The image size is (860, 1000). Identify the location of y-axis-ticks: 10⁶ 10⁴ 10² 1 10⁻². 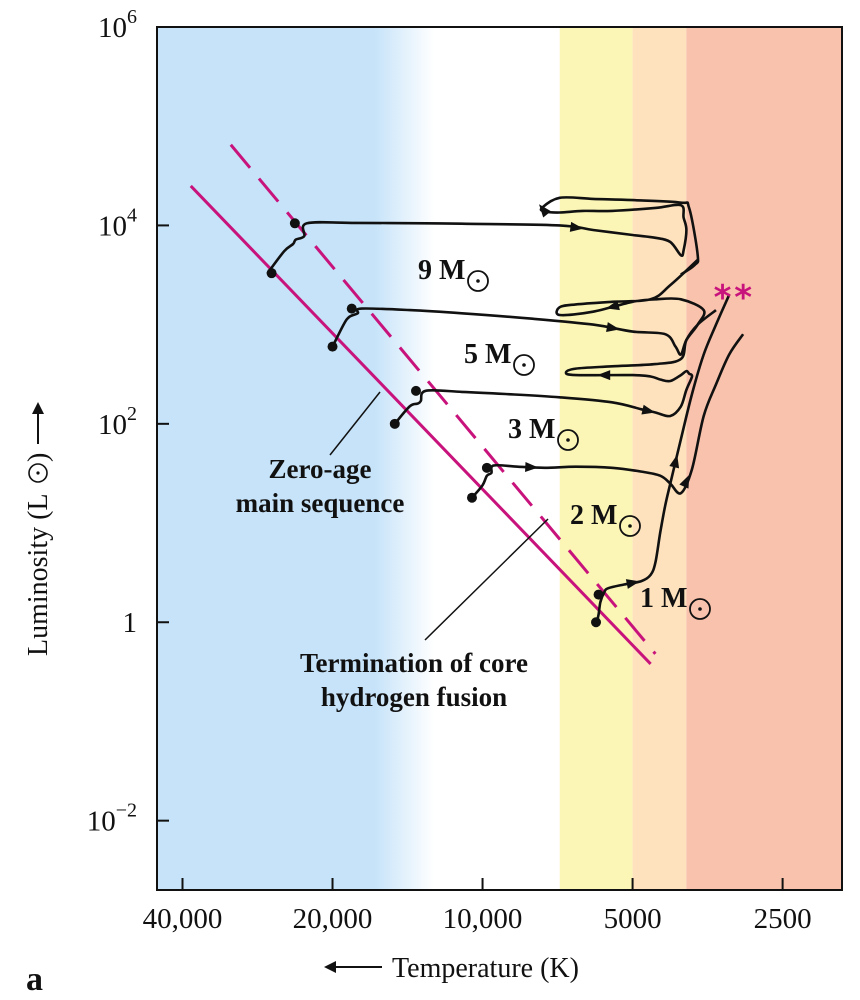
(128, 422).